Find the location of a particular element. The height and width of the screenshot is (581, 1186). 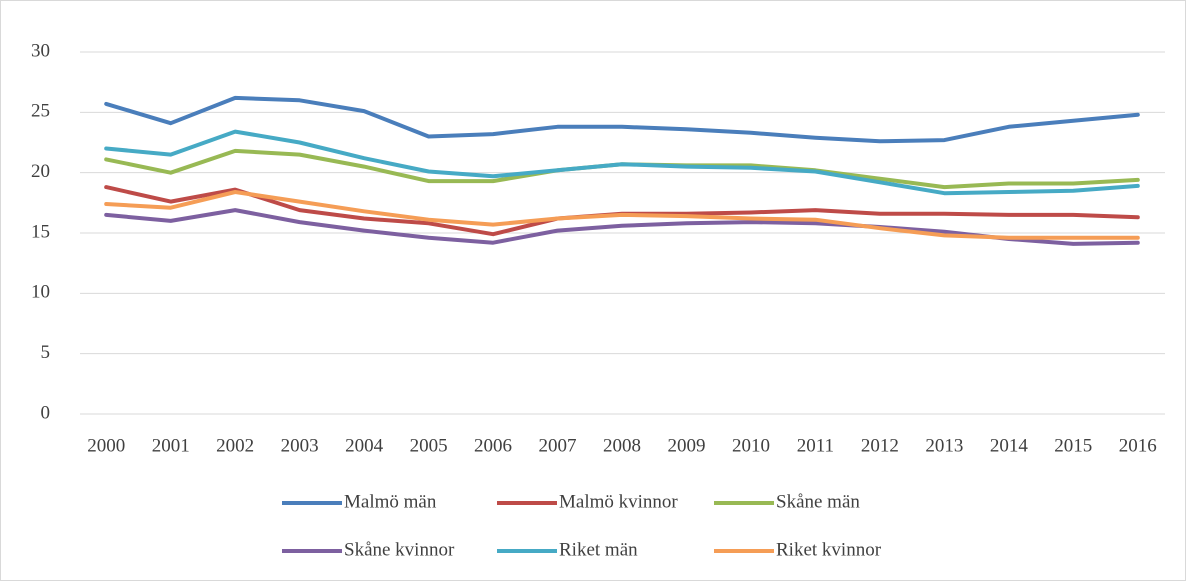

x-tick-label: 2013 is located at coordinates (944, 445).